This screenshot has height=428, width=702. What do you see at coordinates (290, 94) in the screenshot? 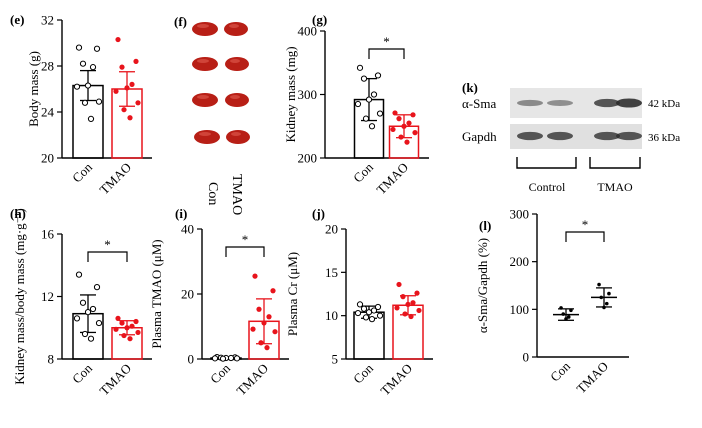
I see `y-axis-title: Kidney mass (mg)` at bounding box center [290, 94].